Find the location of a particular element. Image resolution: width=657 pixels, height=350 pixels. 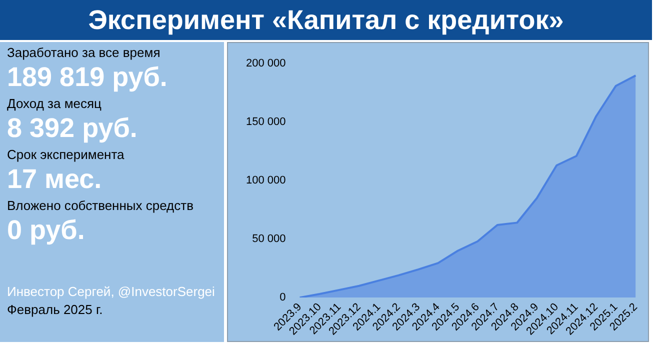

text: 189 819 руб. is located at coordinates (87, 77).